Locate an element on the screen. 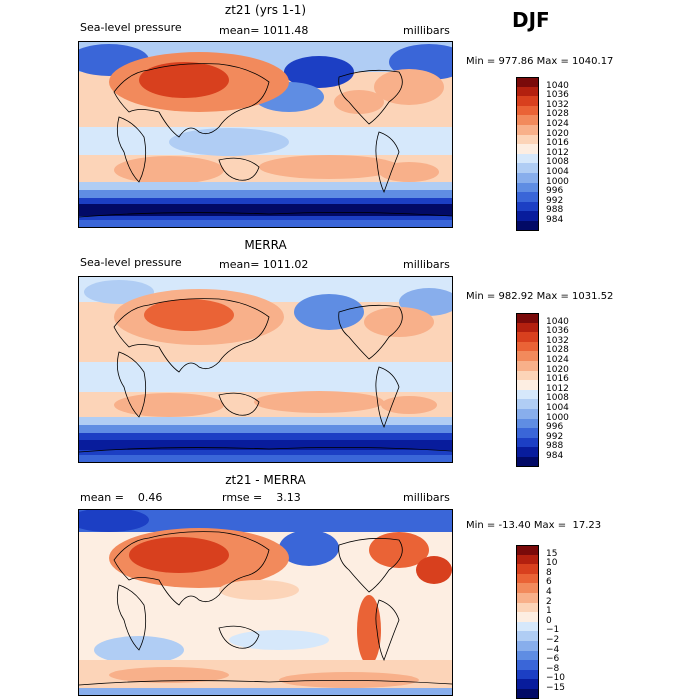 This screenshot has width=700, height=700. panel-2-minmax: Min = 982.92 Max = 1031.52 is located at coordinates (540, 296).